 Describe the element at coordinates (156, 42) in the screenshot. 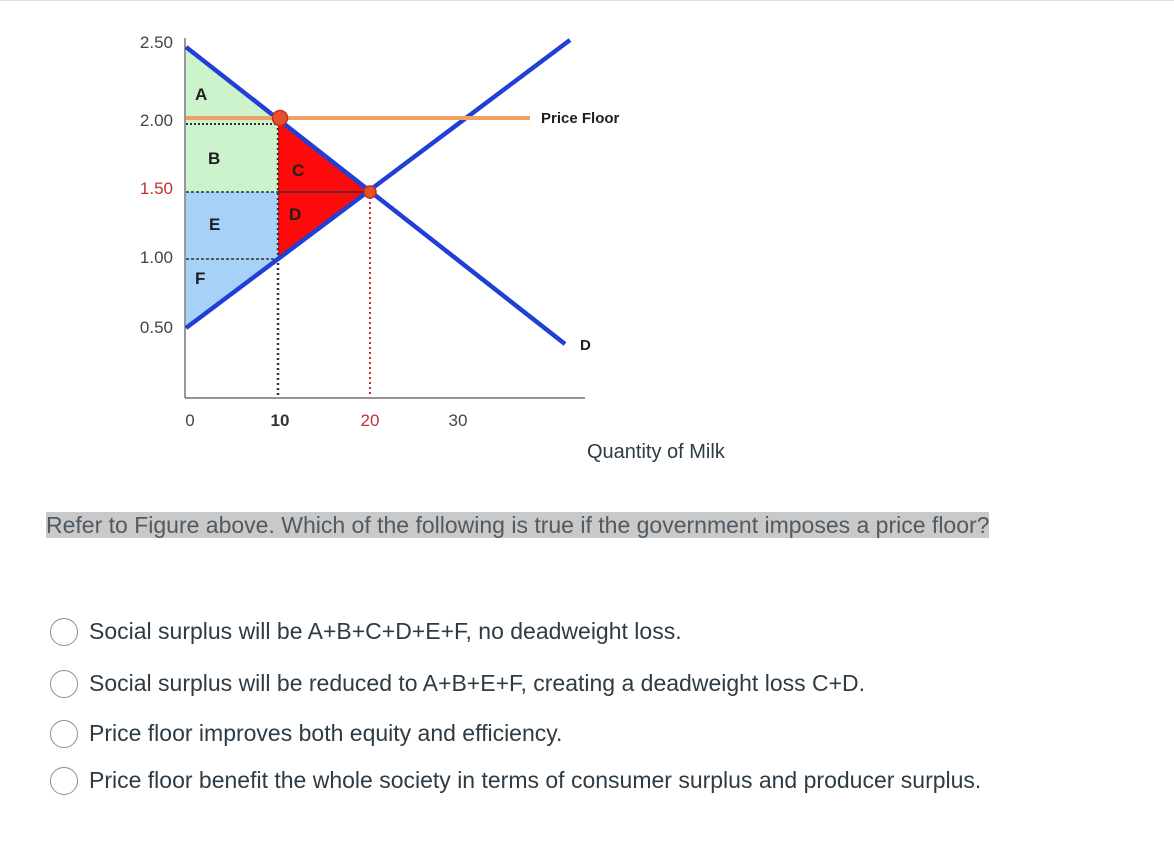

I see `y-tick-2-50: 2.50` at that location.